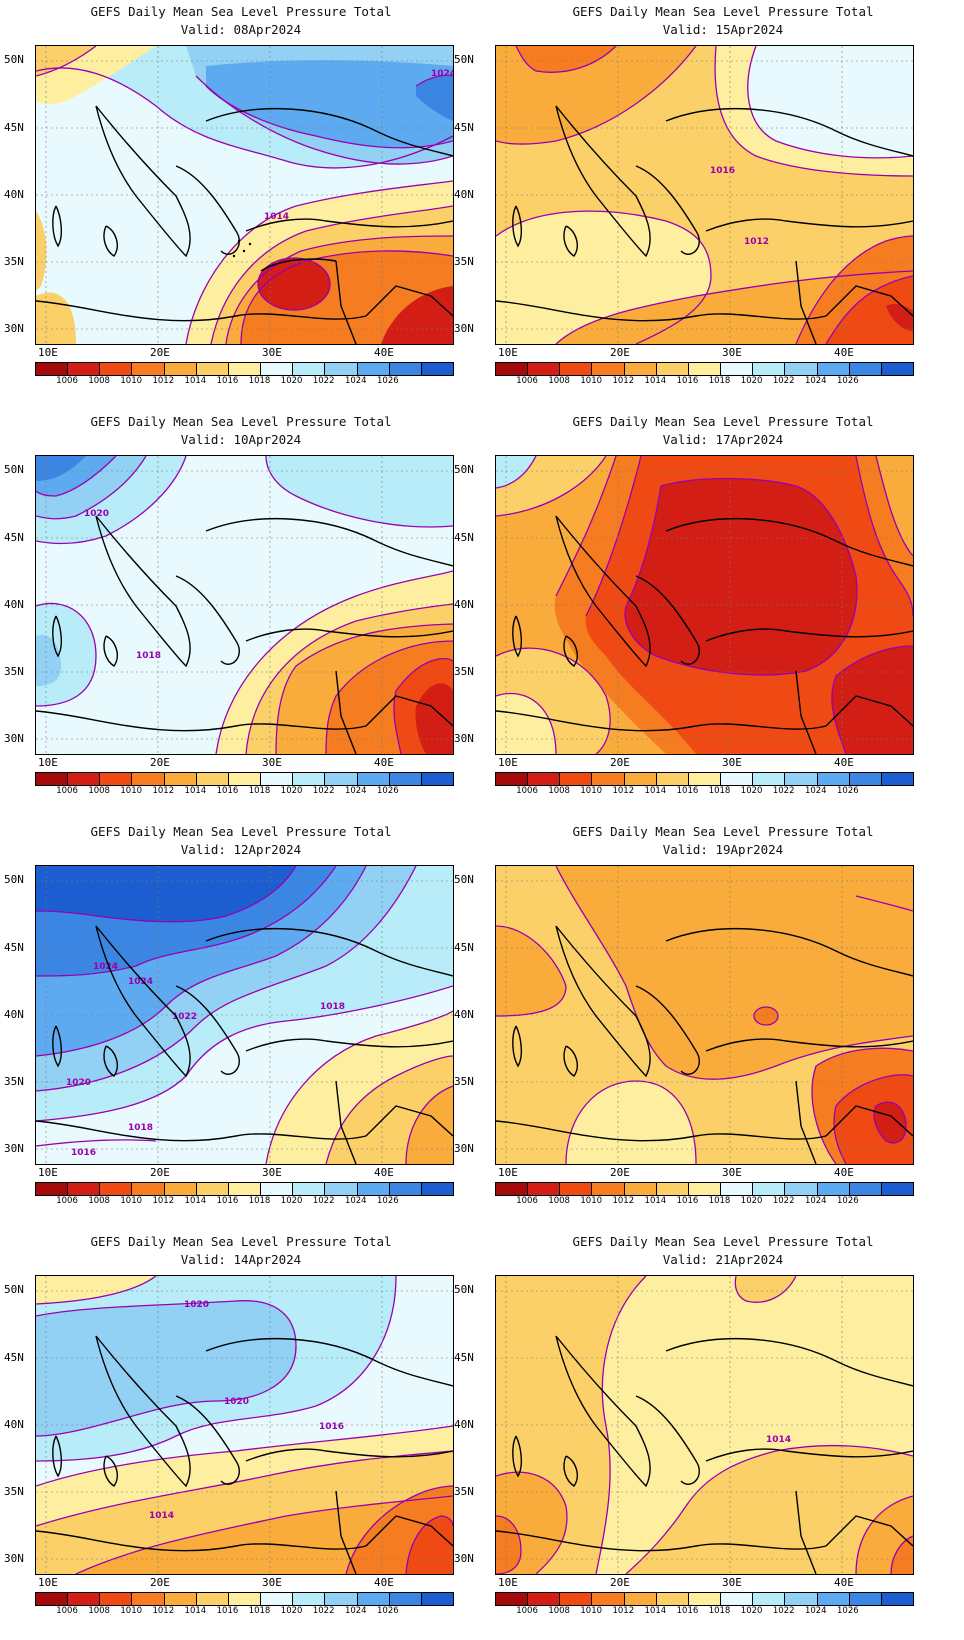 The image size is (964, 1640). What do you see at coordinates (623, 1611) in the screenshot?
I see `colorbar-label: 1012` at bounding box center [623, 1611].